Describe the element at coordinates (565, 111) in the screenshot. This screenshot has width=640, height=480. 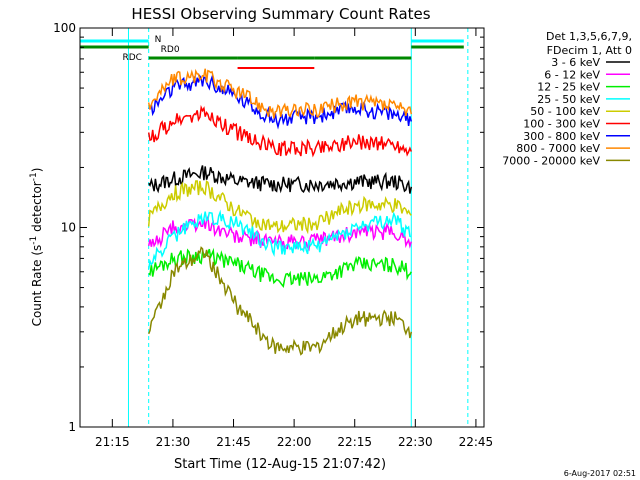
I see `legend-item-label: 50 - 100 keV` at that location.